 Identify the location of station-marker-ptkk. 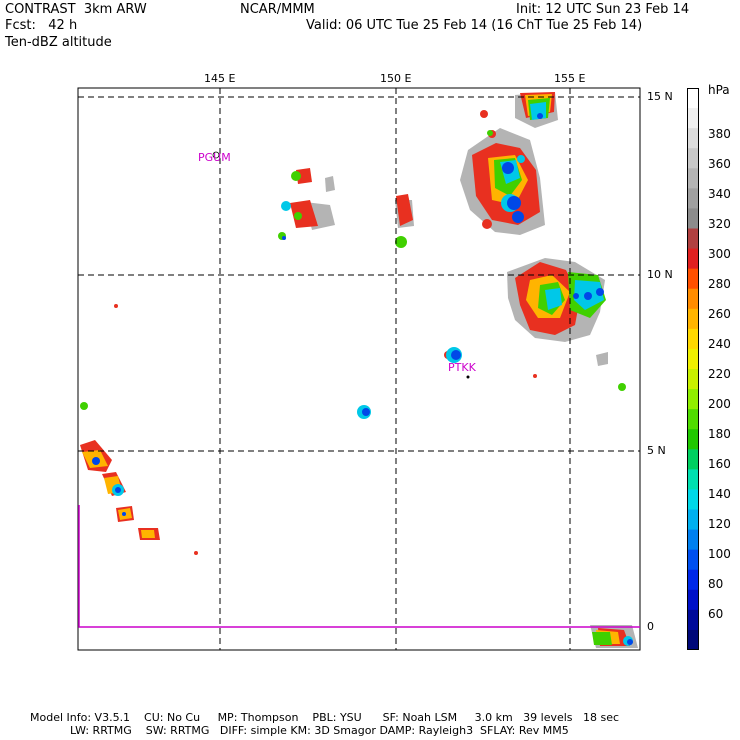
(468, 377).